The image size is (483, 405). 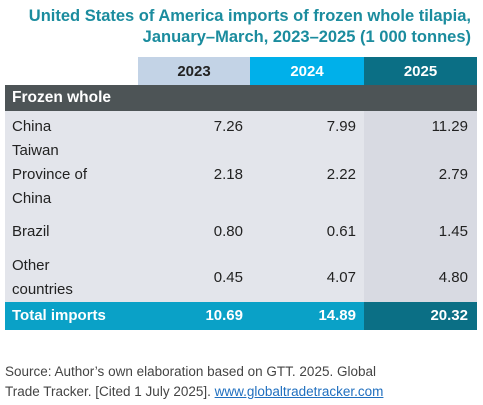 I want to click on cell-taiwan-2023: 2.18, so click(x=228, y=174).